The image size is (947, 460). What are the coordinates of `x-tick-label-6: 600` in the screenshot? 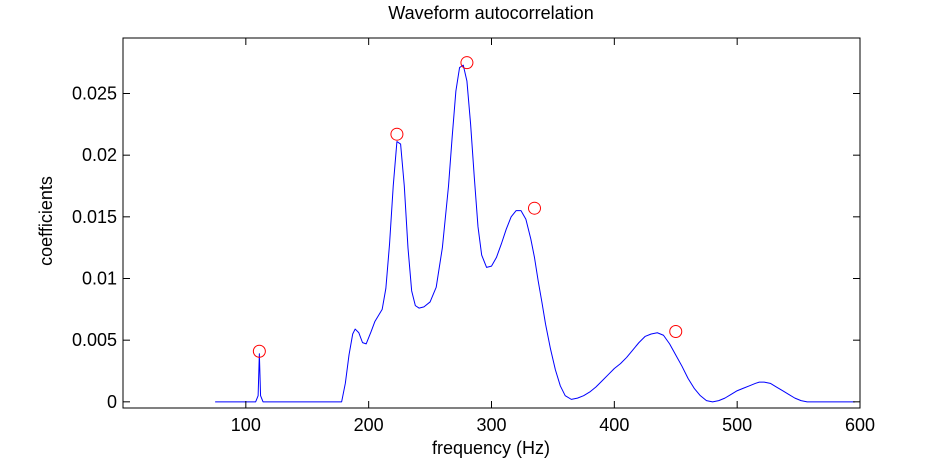 It's located at (860, 425).